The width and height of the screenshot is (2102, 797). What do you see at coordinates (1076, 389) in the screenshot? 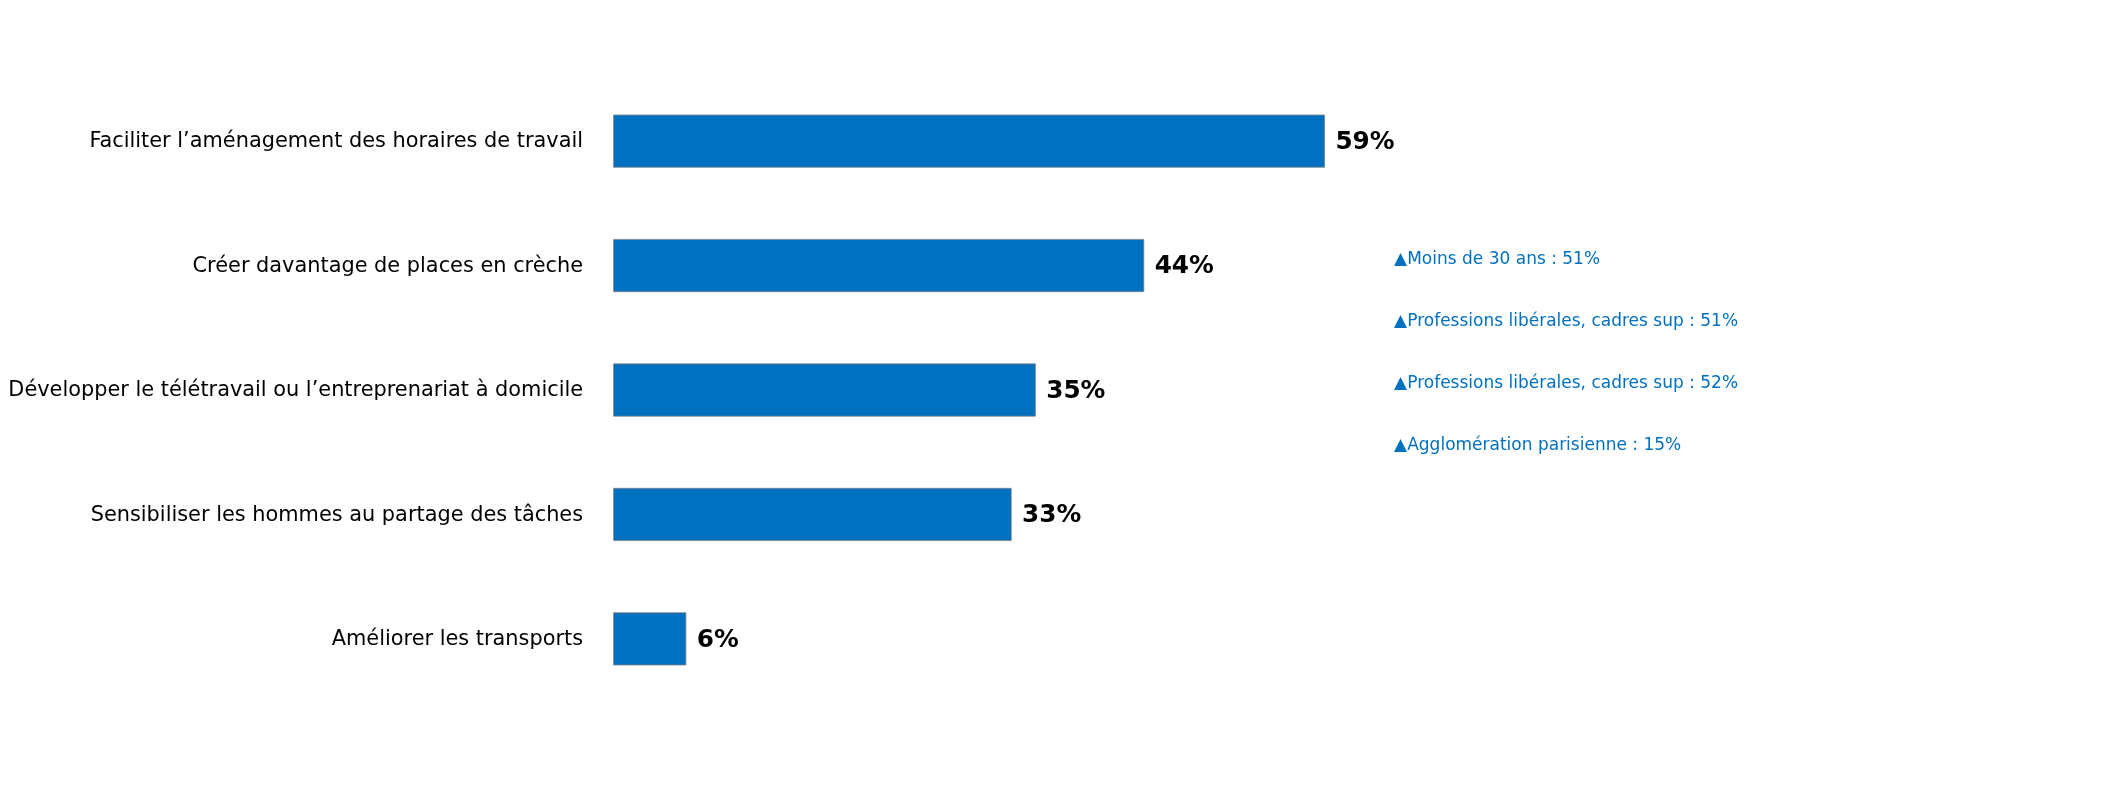
I see `data-label: 35%` at bounding box center [1076, 389].